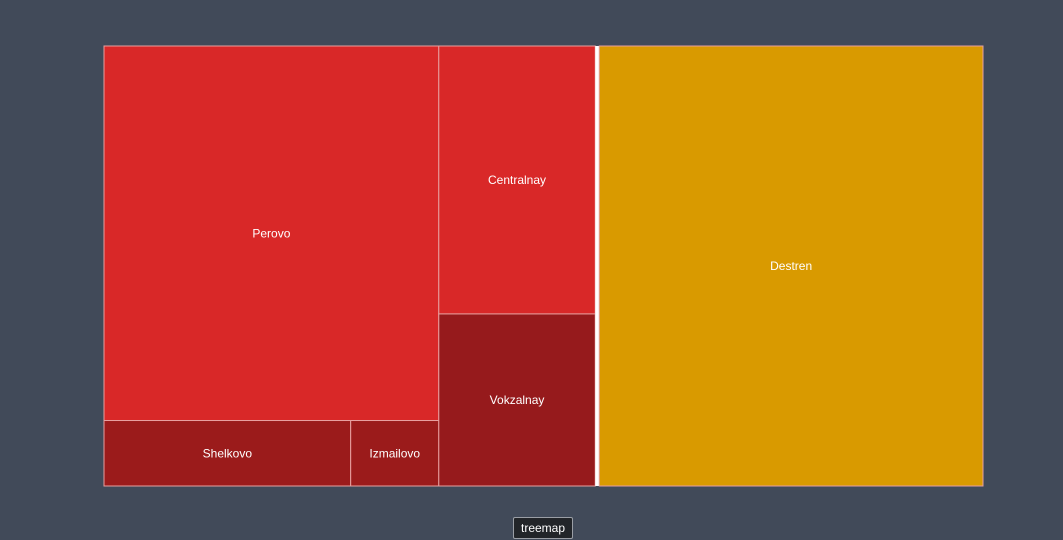 This screenshot has width=1063, height=540. What do you see at coordinates (597, 266) in the screenshot?
I see `group-separator` at bounding box center [597, 266].